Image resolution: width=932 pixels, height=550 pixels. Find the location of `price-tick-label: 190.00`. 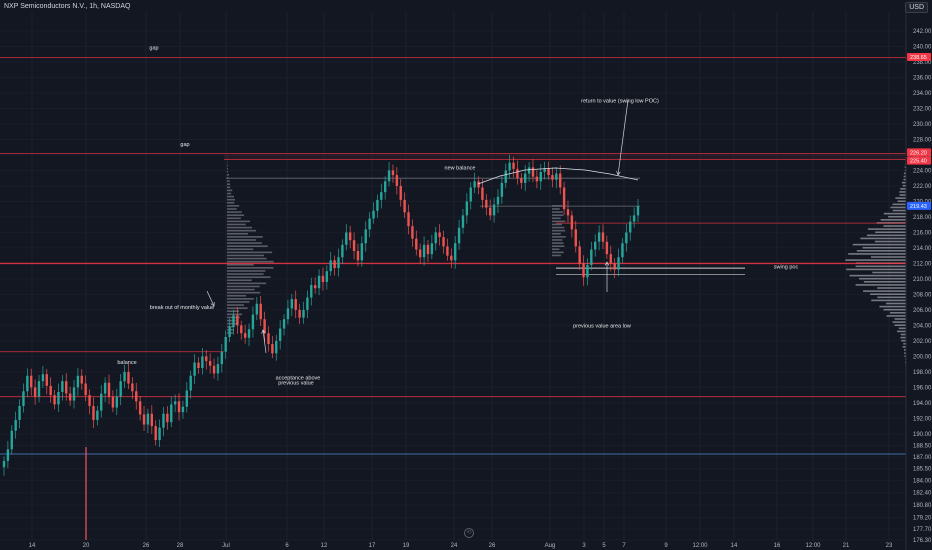

price-tick-label: 190.00 is located at coordinates (922, 435).